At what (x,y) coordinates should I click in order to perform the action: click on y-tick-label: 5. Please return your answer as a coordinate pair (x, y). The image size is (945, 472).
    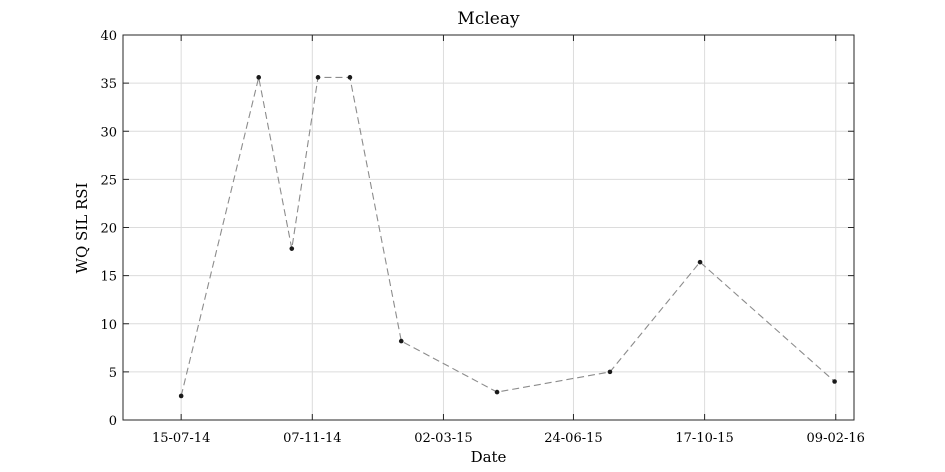
    Looking at the image, I should click on (113, 373).